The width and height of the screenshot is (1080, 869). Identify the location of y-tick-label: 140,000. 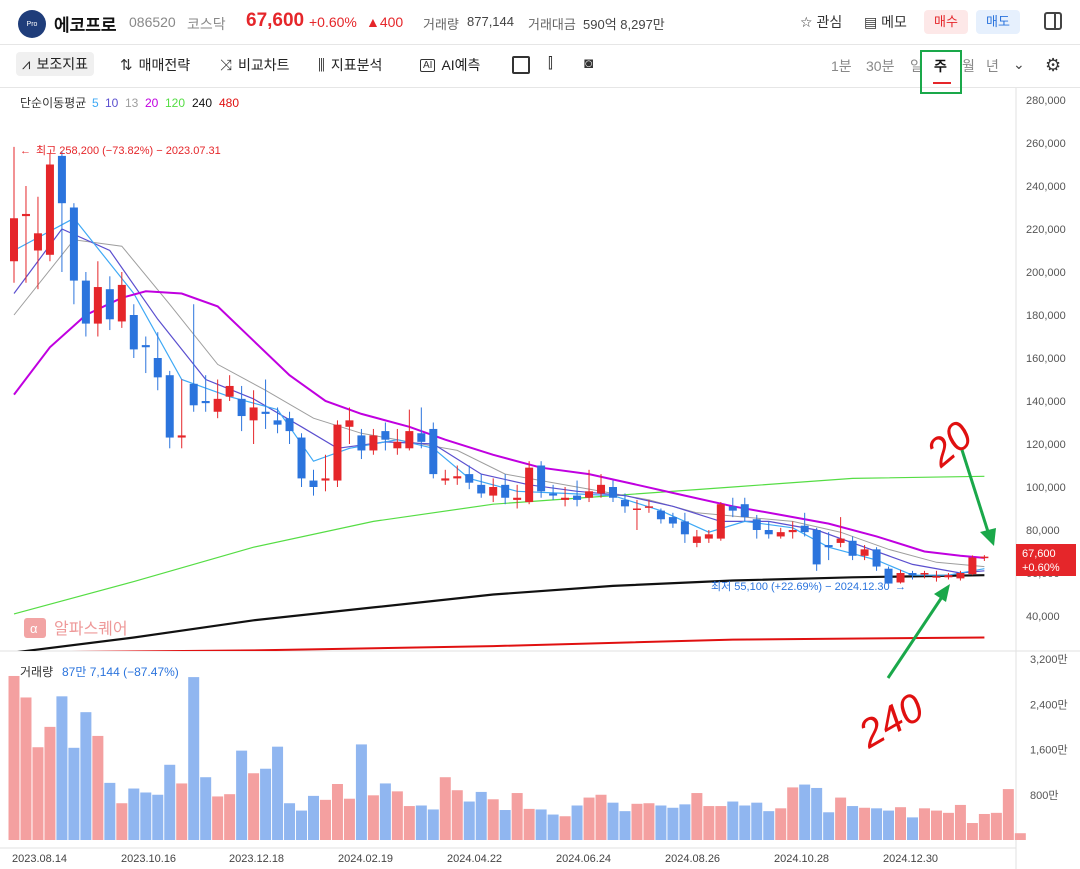
(1046, 402).